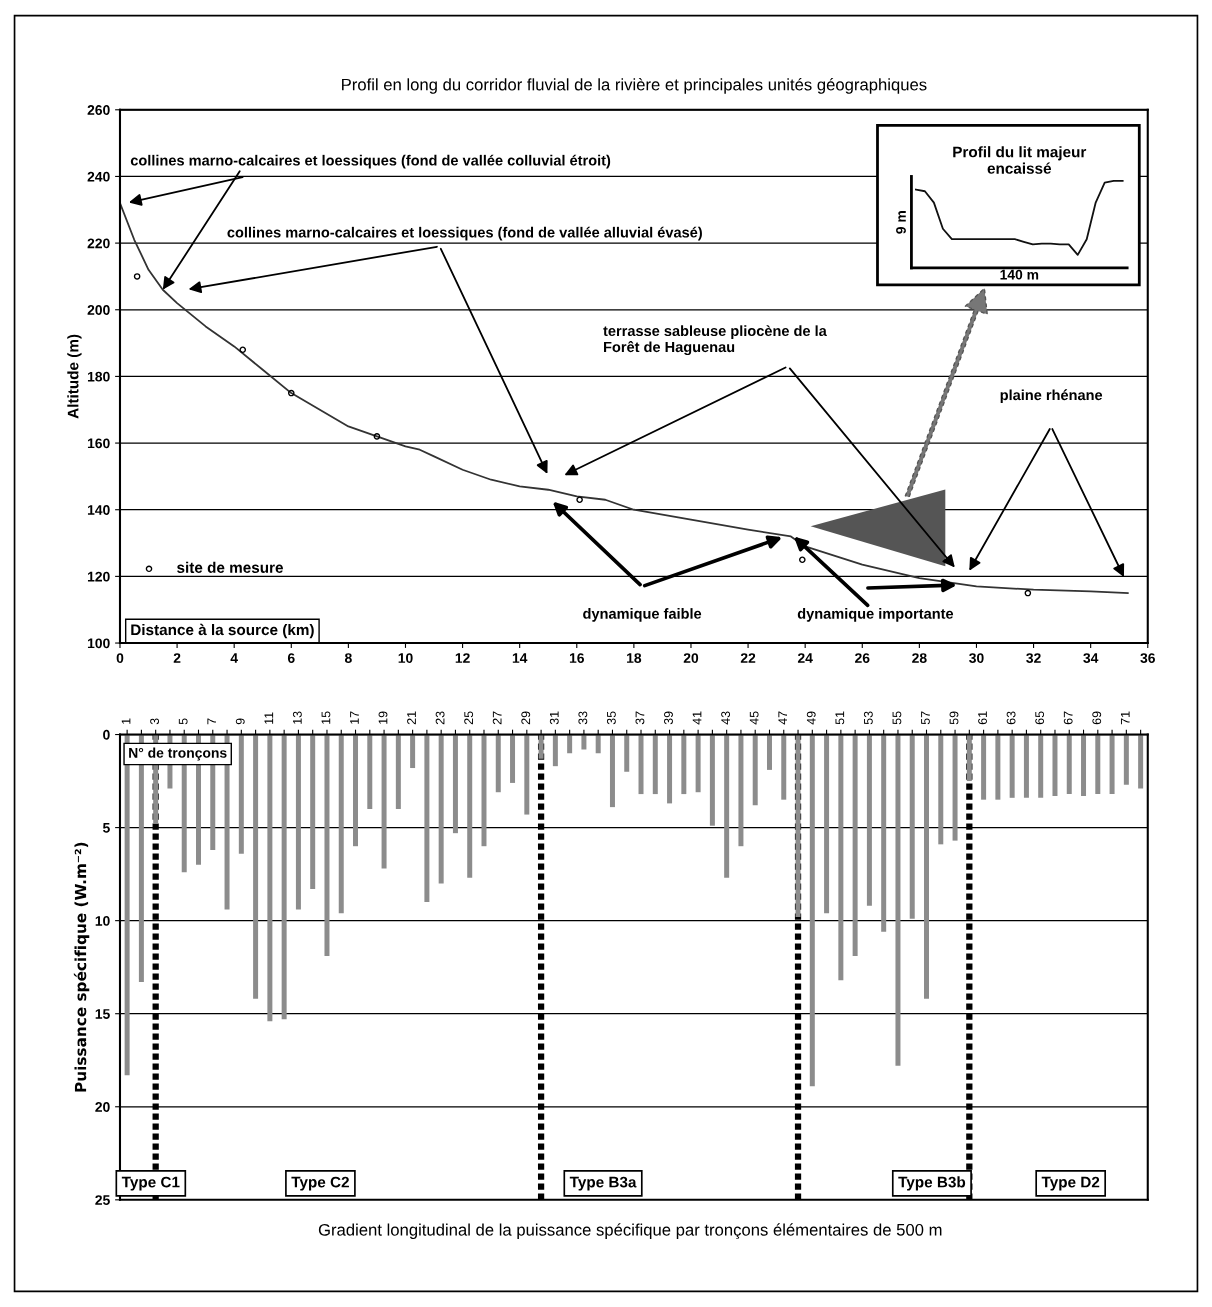  What do you see at coordinates (1020, 160) in the screenshot?
I see `chart-title: Profil du lit majeur encaissé` at bounding box center [1020, 160].